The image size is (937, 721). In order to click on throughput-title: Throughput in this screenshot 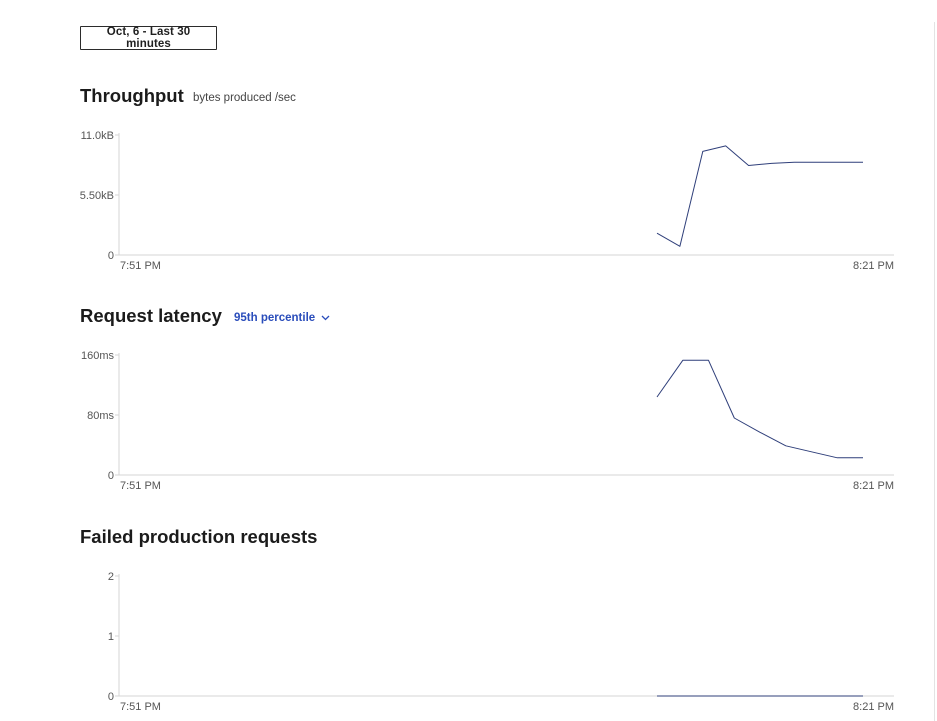, I will do `click(132, 95)`.